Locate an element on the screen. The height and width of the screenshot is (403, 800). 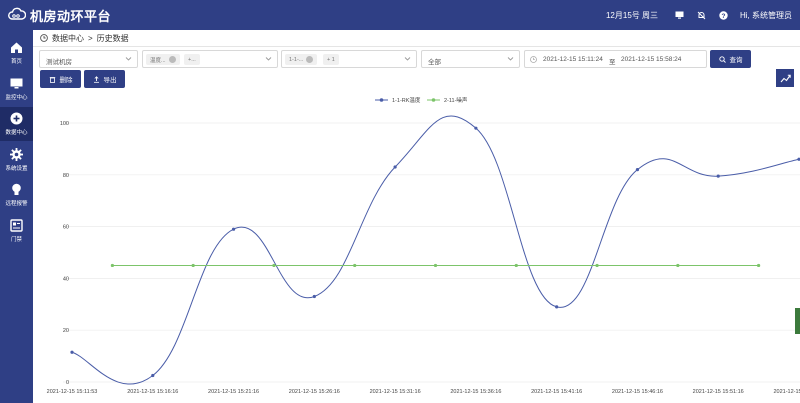
sidebar-item-data-center: 数据中心 is located at coordinates (16, 124).